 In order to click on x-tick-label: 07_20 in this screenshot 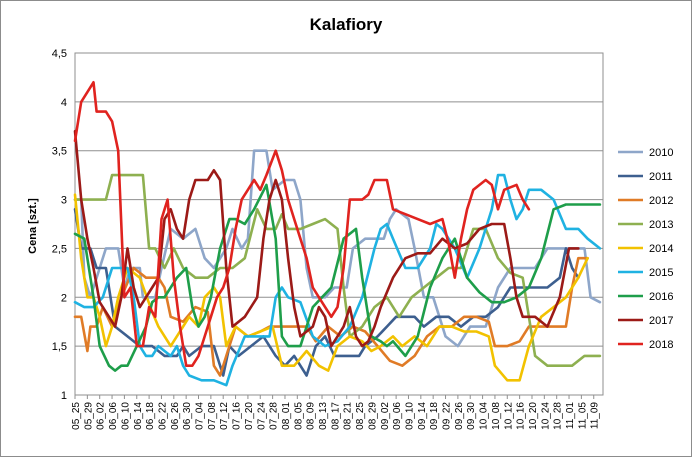, I will do `click(249, 416)`.